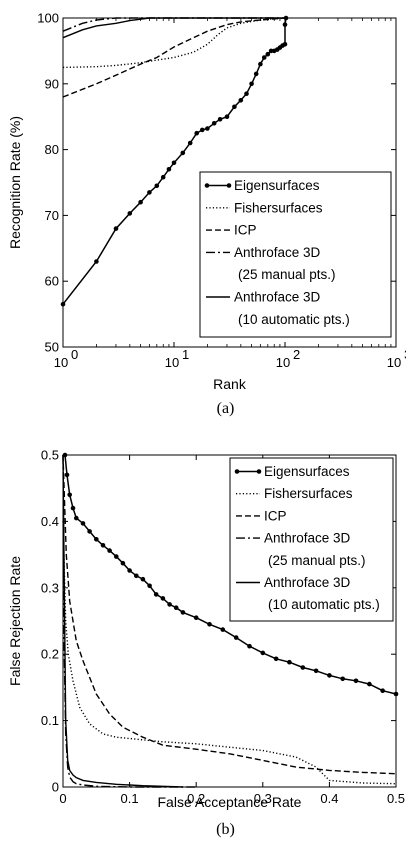 The image size is (406, 853). What do you see at coordinates (62, 798) in the screenshot?
I see `x-tick-label: 0` at bounding box center [62, 798].